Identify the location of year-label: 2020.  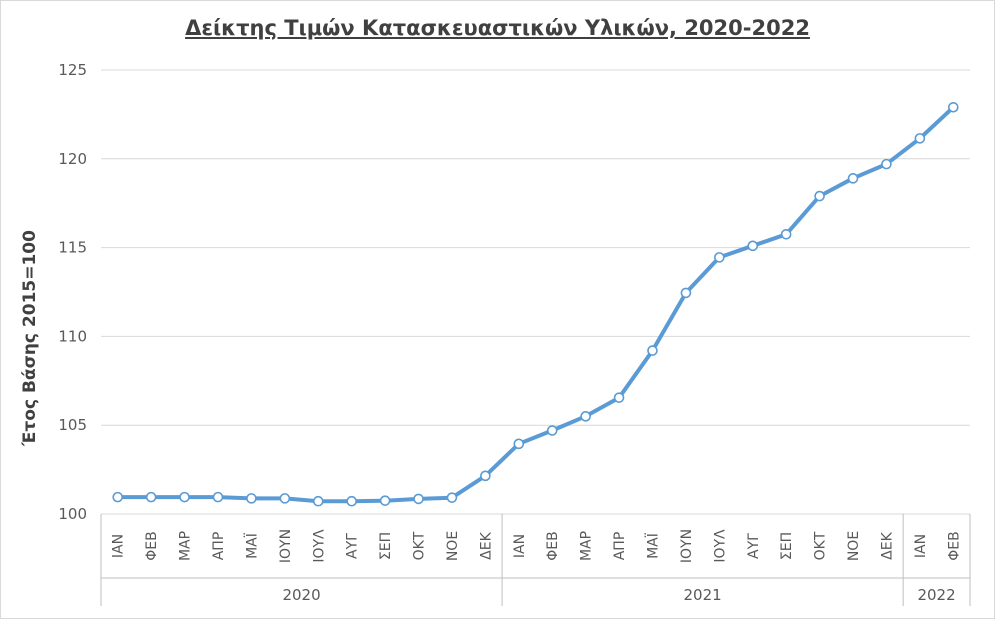
(301, 595).